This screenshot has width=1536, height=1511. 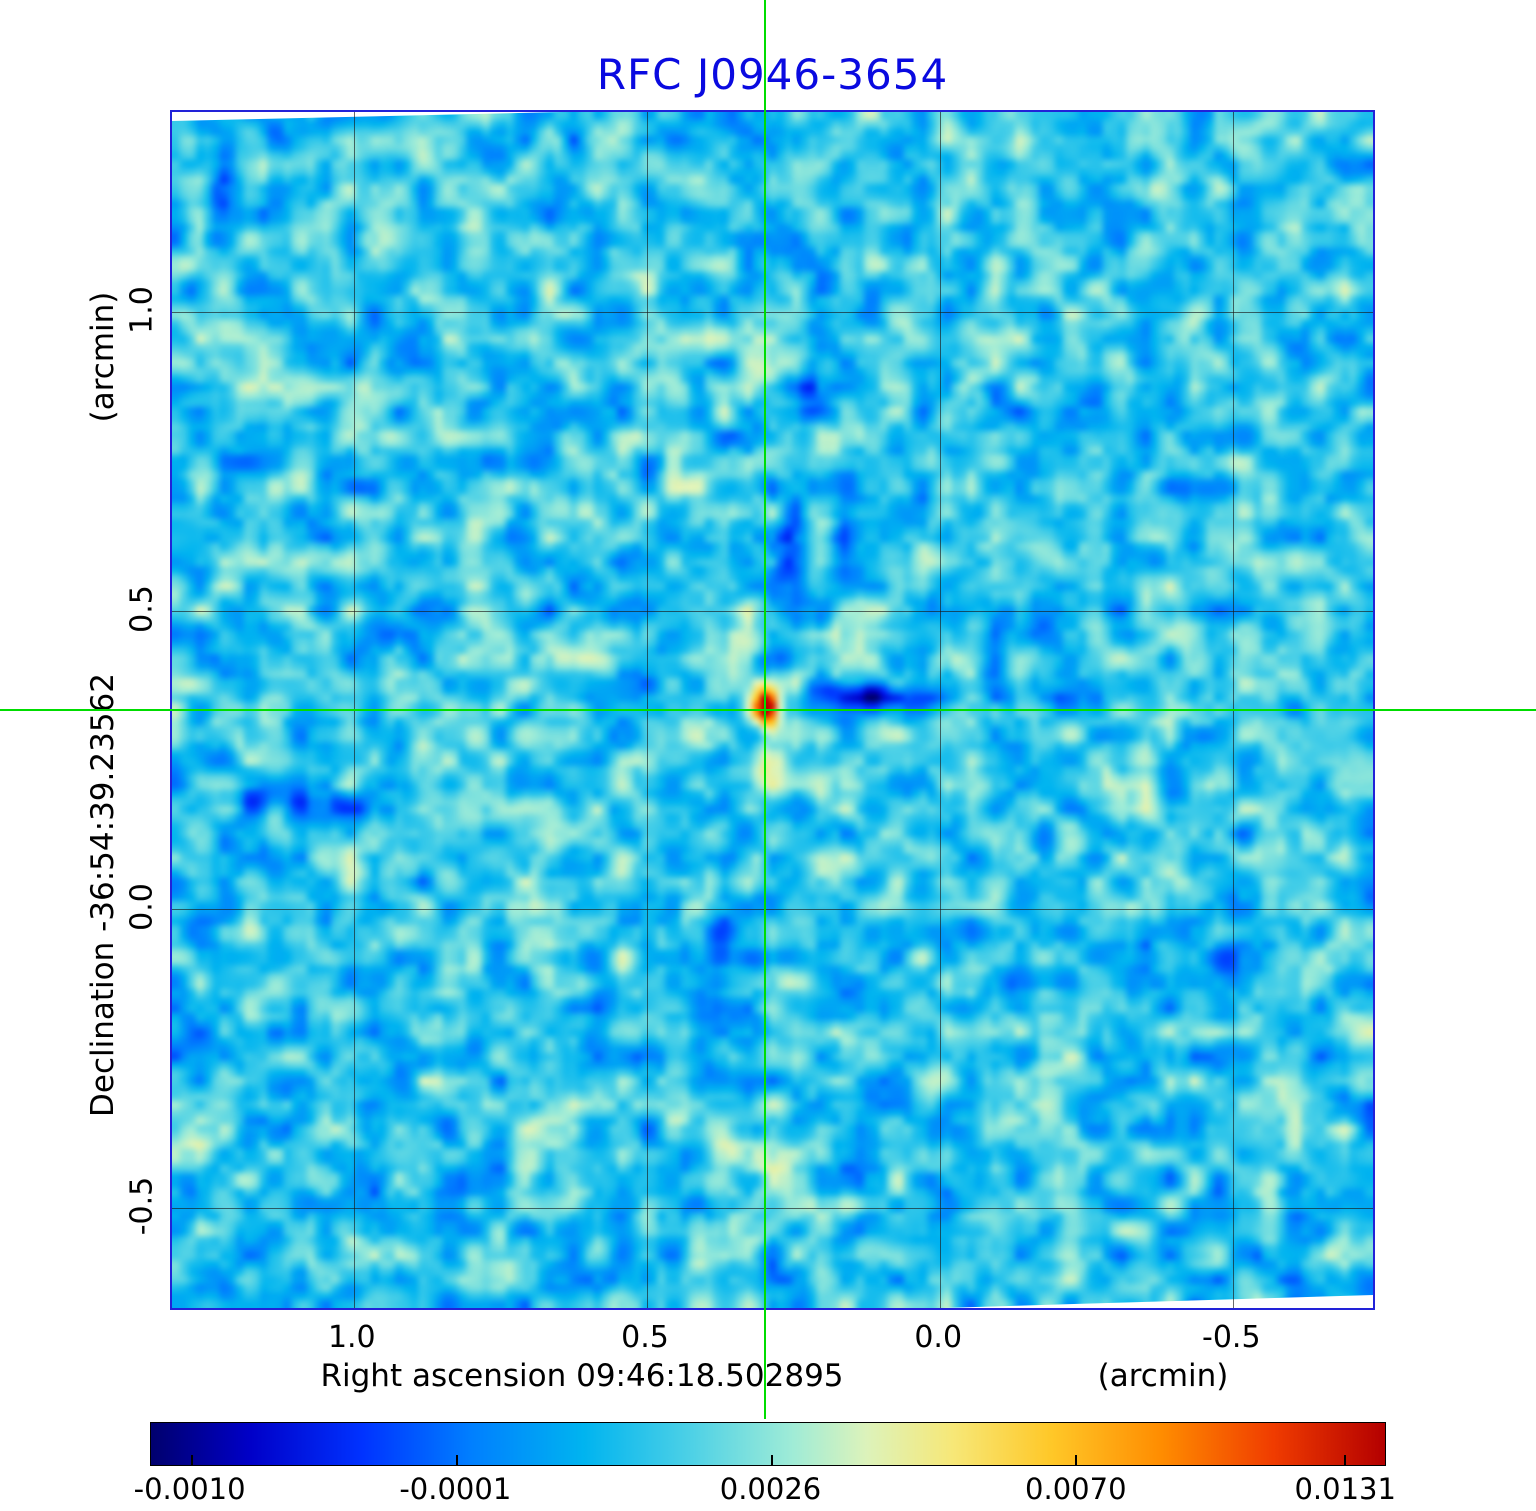 What do you see at coordinates (770, 1489) in the screenshot?
I see `colorbar-tick-label: 0.0026` at bounding box center [770, 1489].